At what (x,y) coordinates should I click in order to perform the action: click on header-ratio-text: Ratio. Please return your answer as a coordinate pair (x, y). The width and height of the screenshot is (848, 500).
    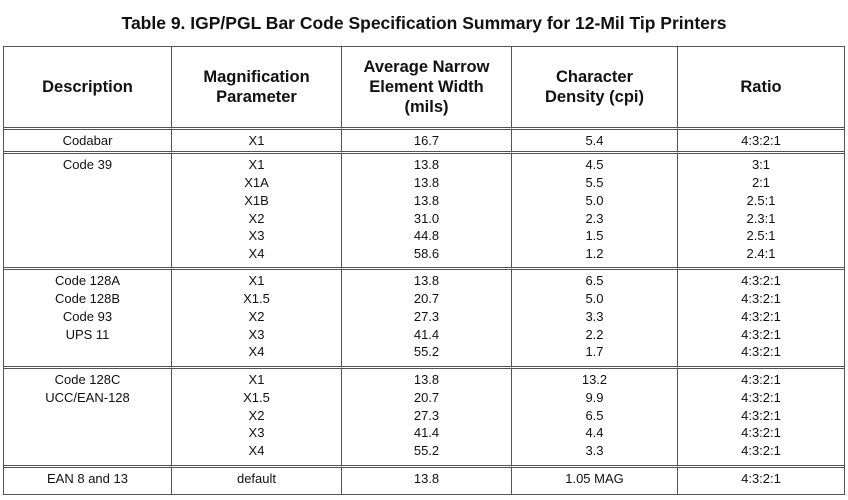
    Looking at the image, I should click on (761, 87).